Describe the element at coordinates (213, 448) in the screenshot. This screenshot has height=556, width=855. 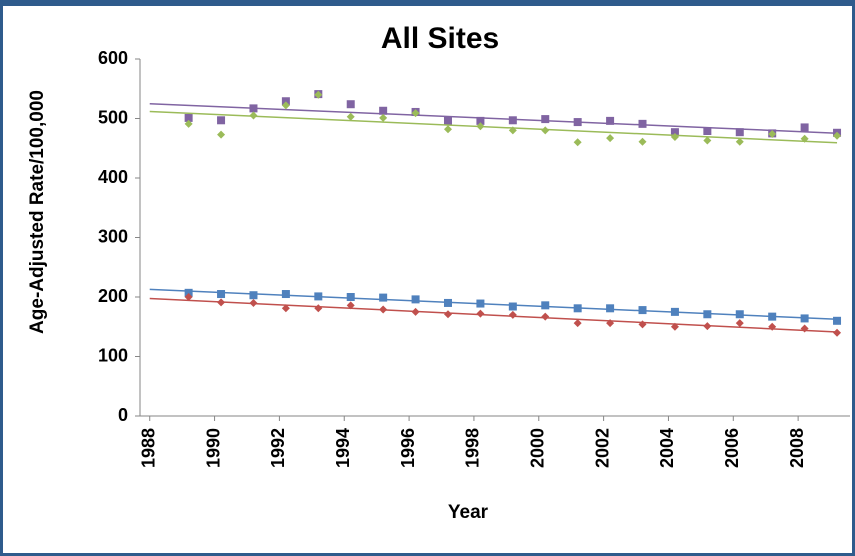
I see `x-tick-label: 1990` at that location.